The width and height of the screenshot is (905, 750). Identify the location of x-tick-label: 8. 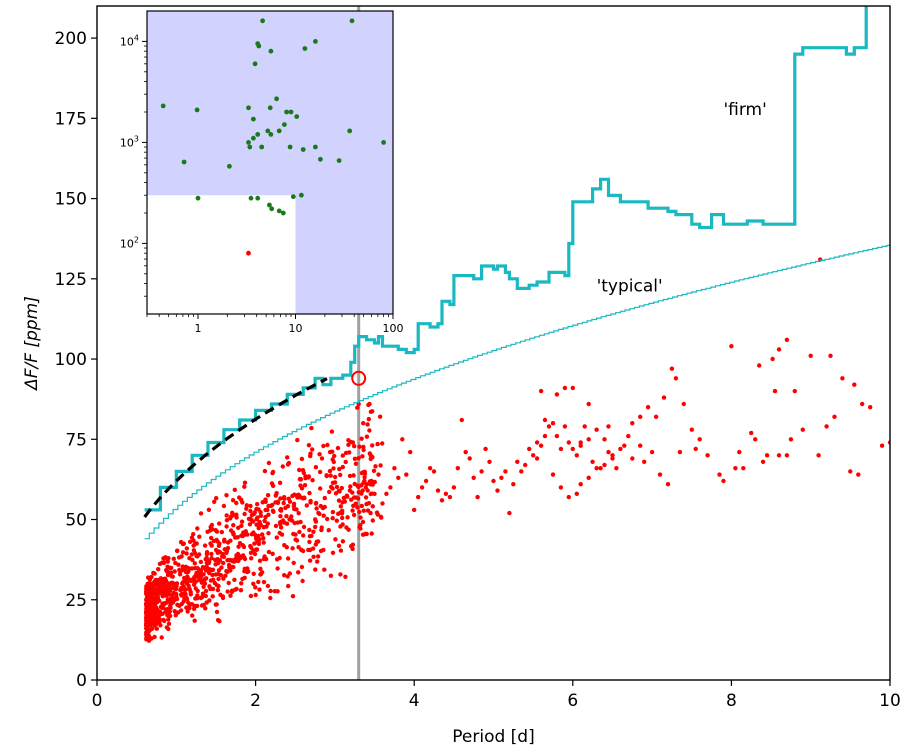
(731, 701).